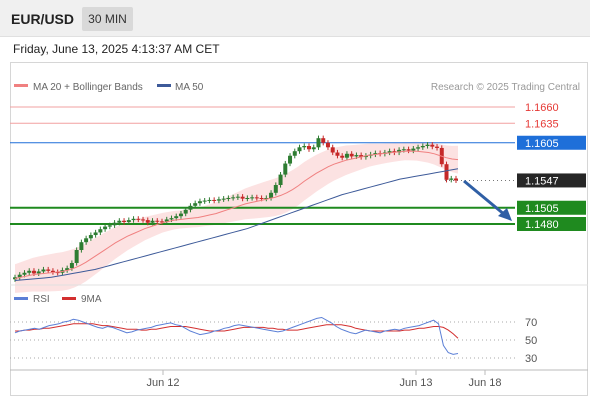 The height and width of the screenshot is (400, 590). I want to click on x-tick-label: Jun 18, so click(484, 383).